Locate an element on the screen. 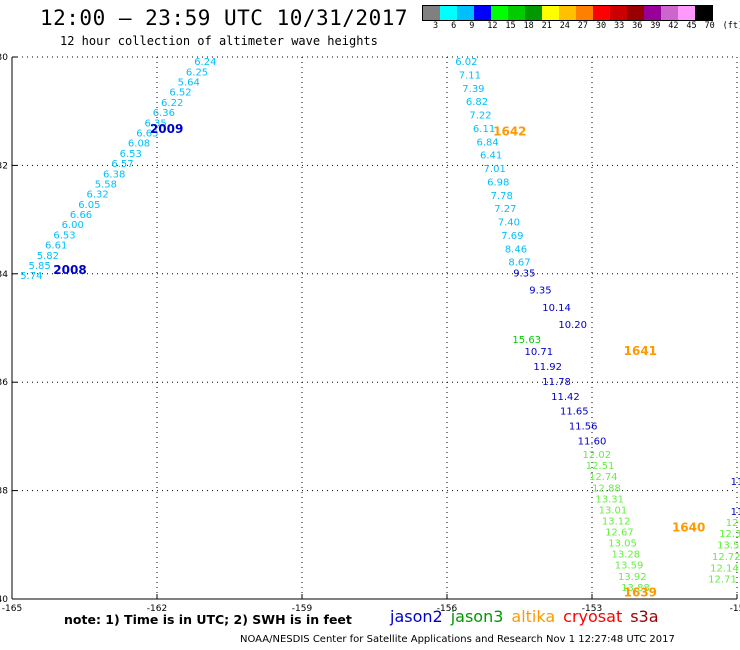 The image size is (740, 650). time-label: 1641 is located at coordinates (640, 351).